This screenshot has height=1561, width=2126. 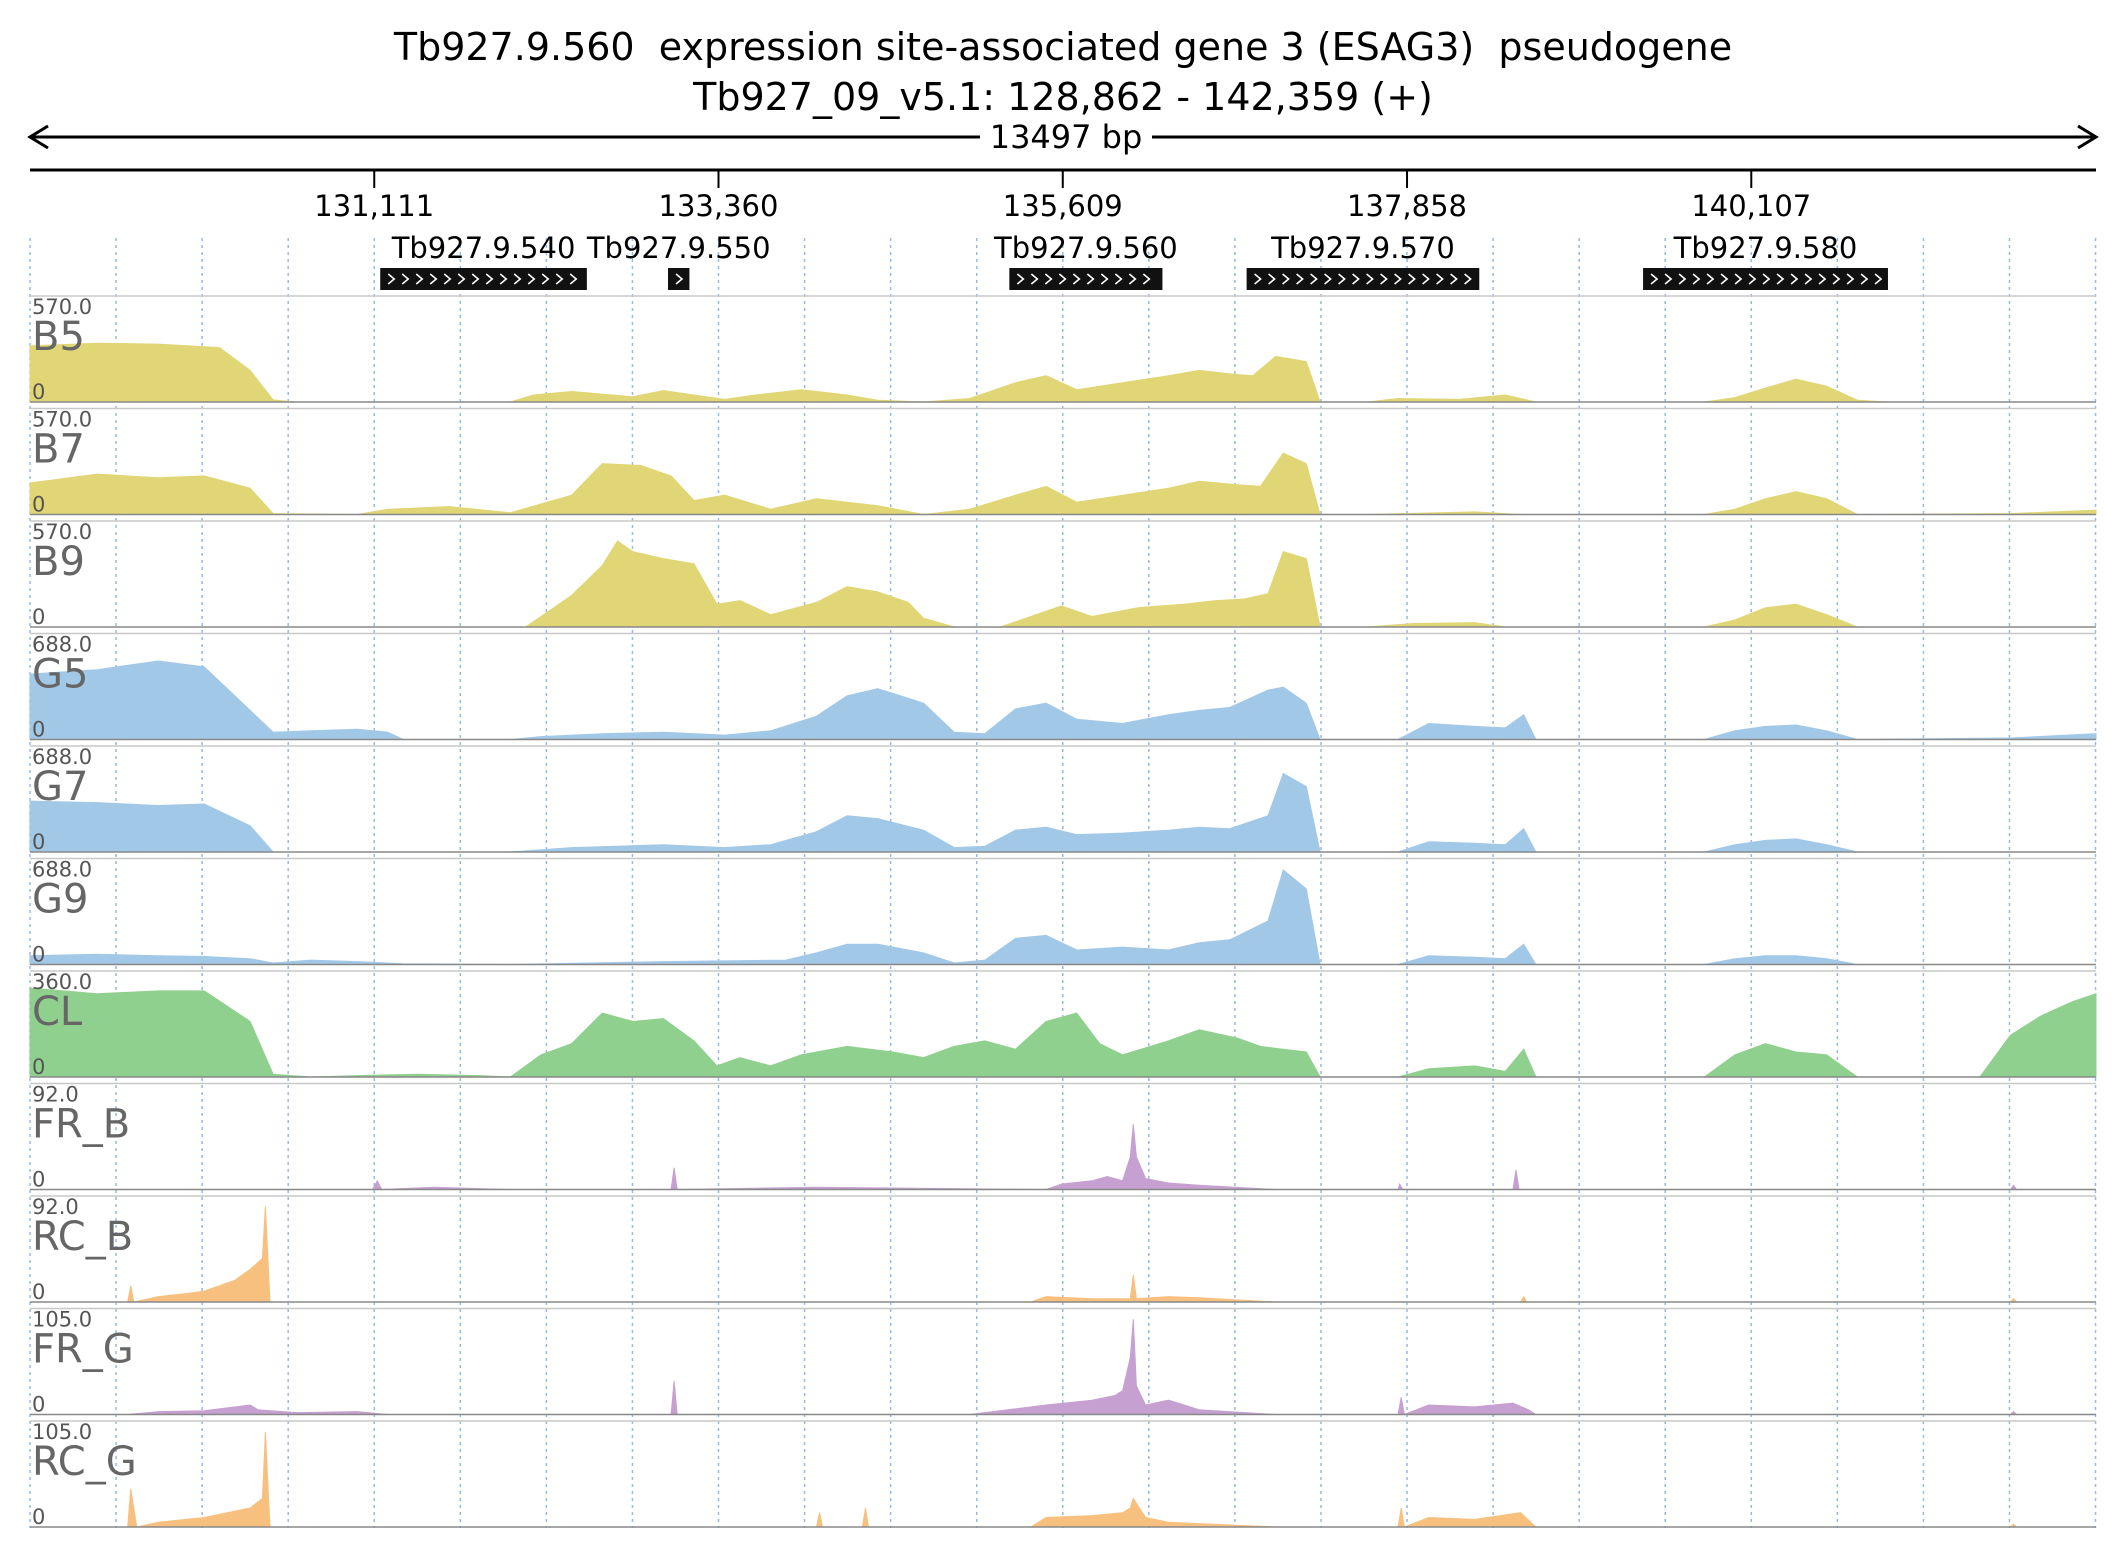 I want to click on gene-label: Tb927.9.560, so click(x=1085, y=248).